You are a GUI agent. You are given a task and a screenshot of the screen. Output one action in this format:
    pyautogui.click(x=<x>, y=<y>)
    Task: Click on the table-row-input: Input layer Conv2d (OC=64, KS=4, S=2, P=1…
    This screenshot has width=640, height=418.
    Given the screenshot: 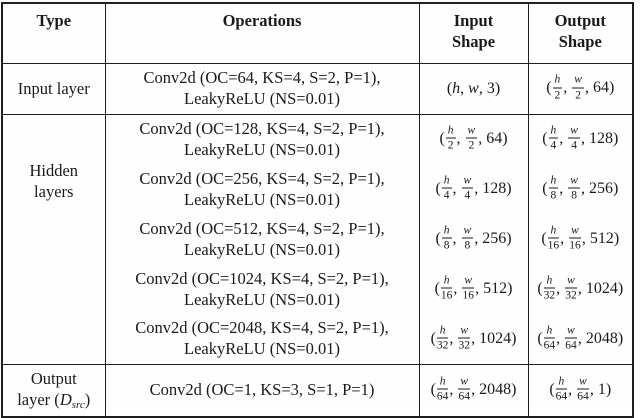 What is the action you would take?
    pyautogui.click(x=317, y=89)
    